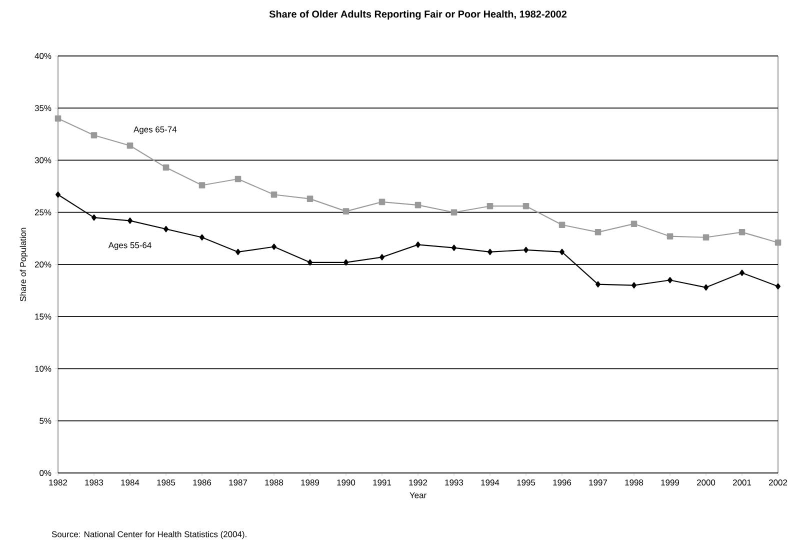  I want to click on series-label: Ages 55-64, so click(130, 246).